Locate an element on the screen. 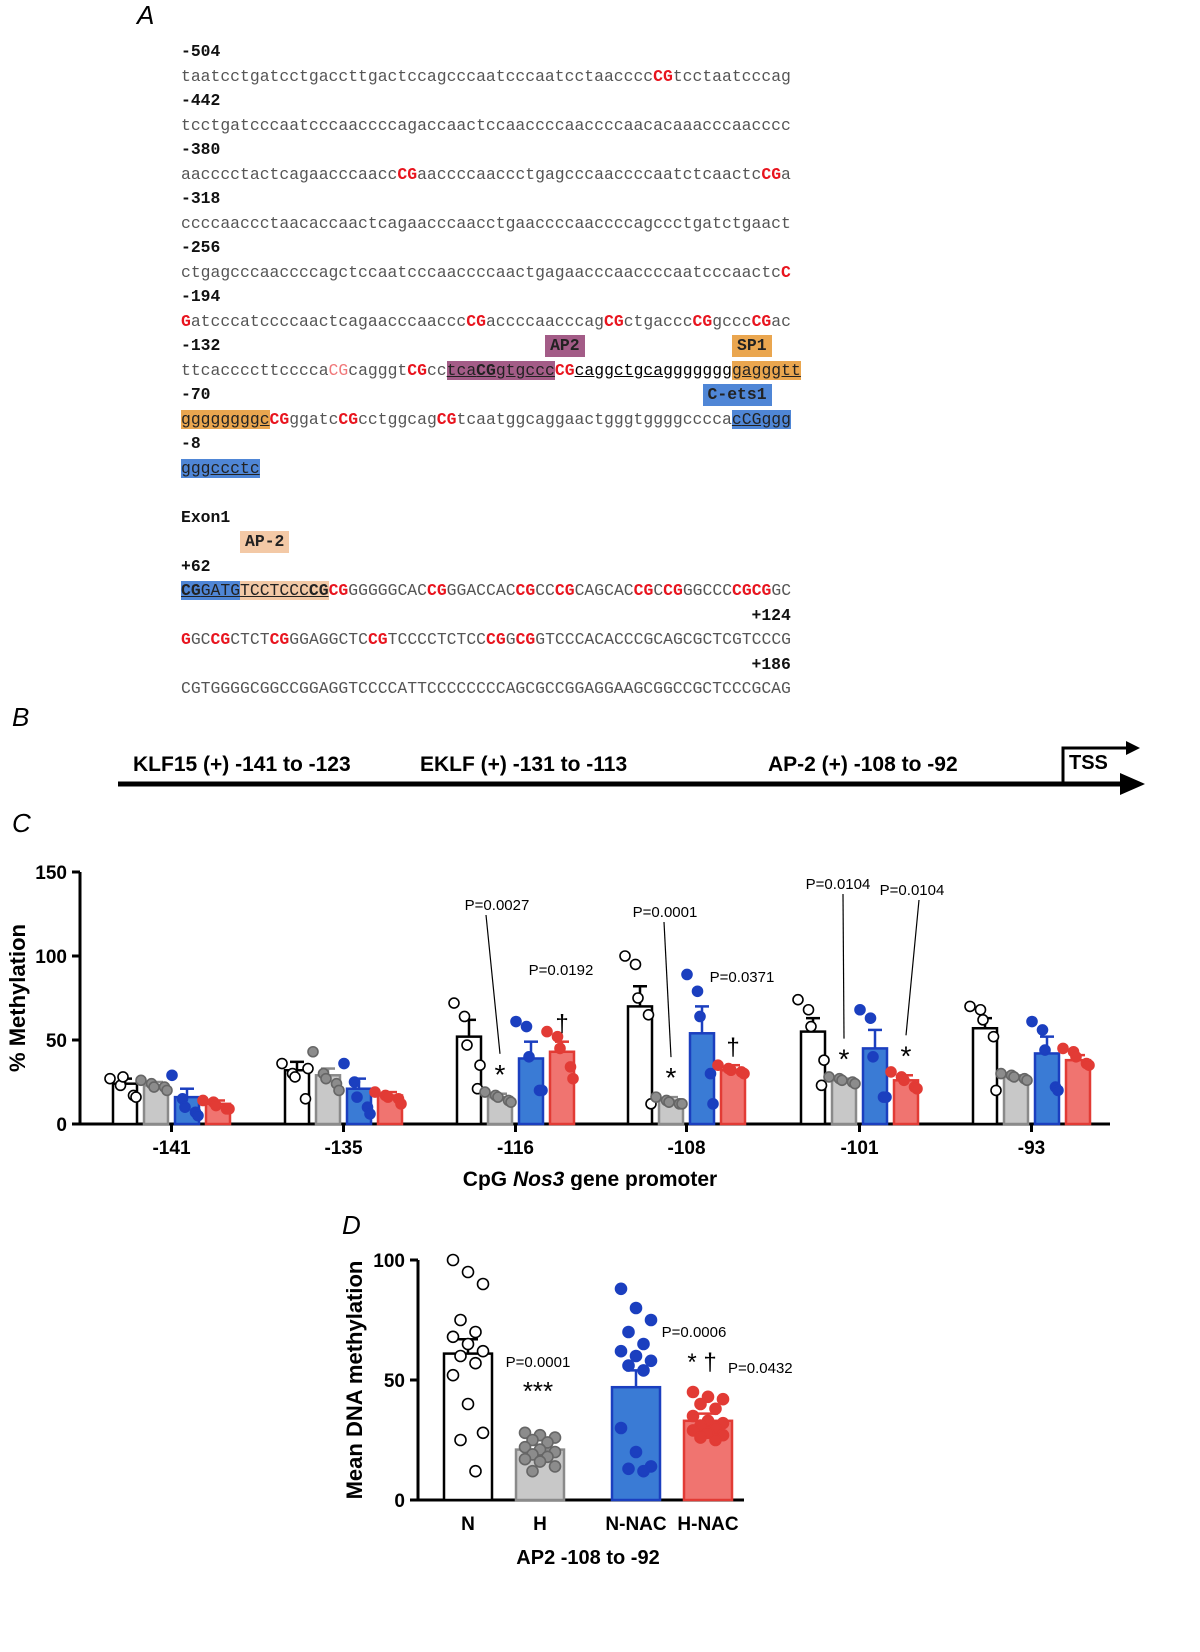 The height and width of the screenshot is (1652, 1200). sequence-segment: tcaatggcaggaactgggtggggcccca is located at coordinates (594, 419).